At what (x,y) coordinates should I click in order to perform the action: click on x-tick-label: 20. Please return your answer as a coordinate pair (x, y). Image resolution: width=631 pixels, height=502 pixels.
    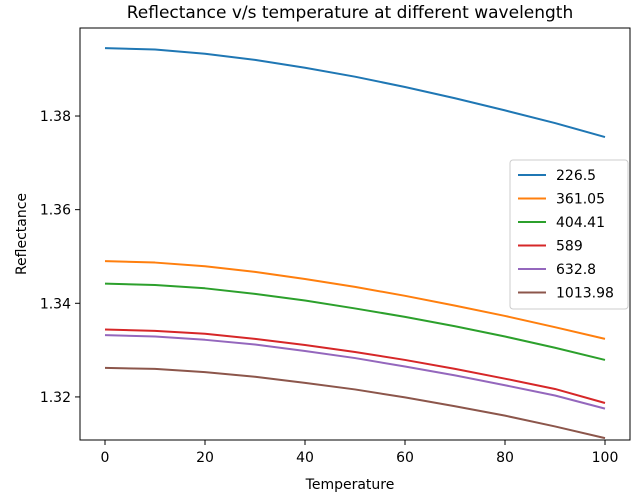
    Looking at the image, I should click on (205, 458).